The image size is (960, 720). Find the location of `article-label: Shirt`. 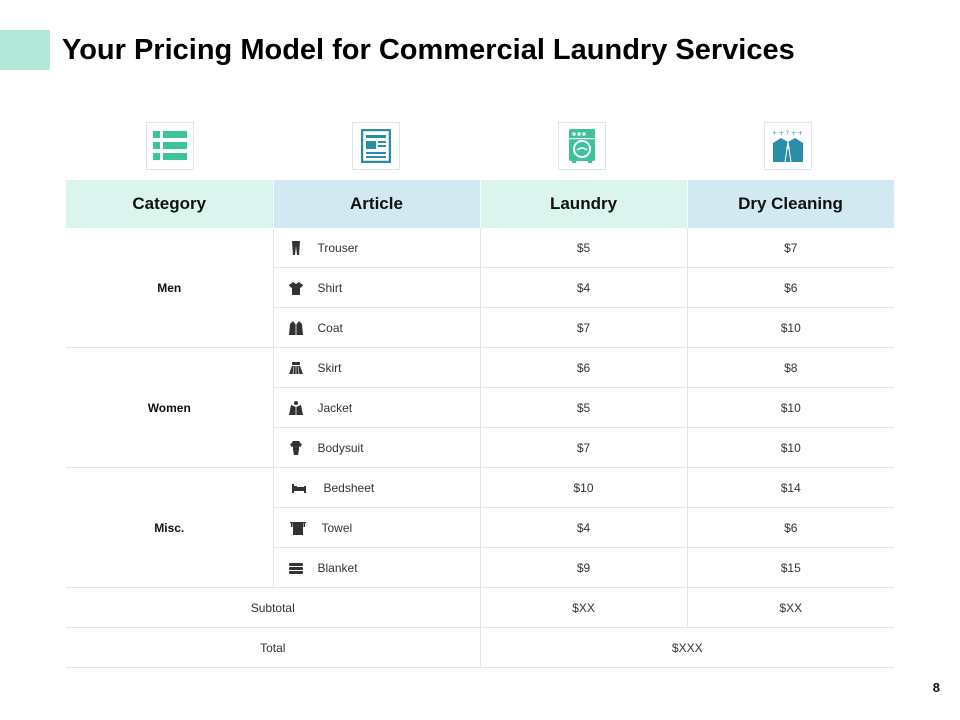

article-label: Shirt is located at coordinates (330, 287).